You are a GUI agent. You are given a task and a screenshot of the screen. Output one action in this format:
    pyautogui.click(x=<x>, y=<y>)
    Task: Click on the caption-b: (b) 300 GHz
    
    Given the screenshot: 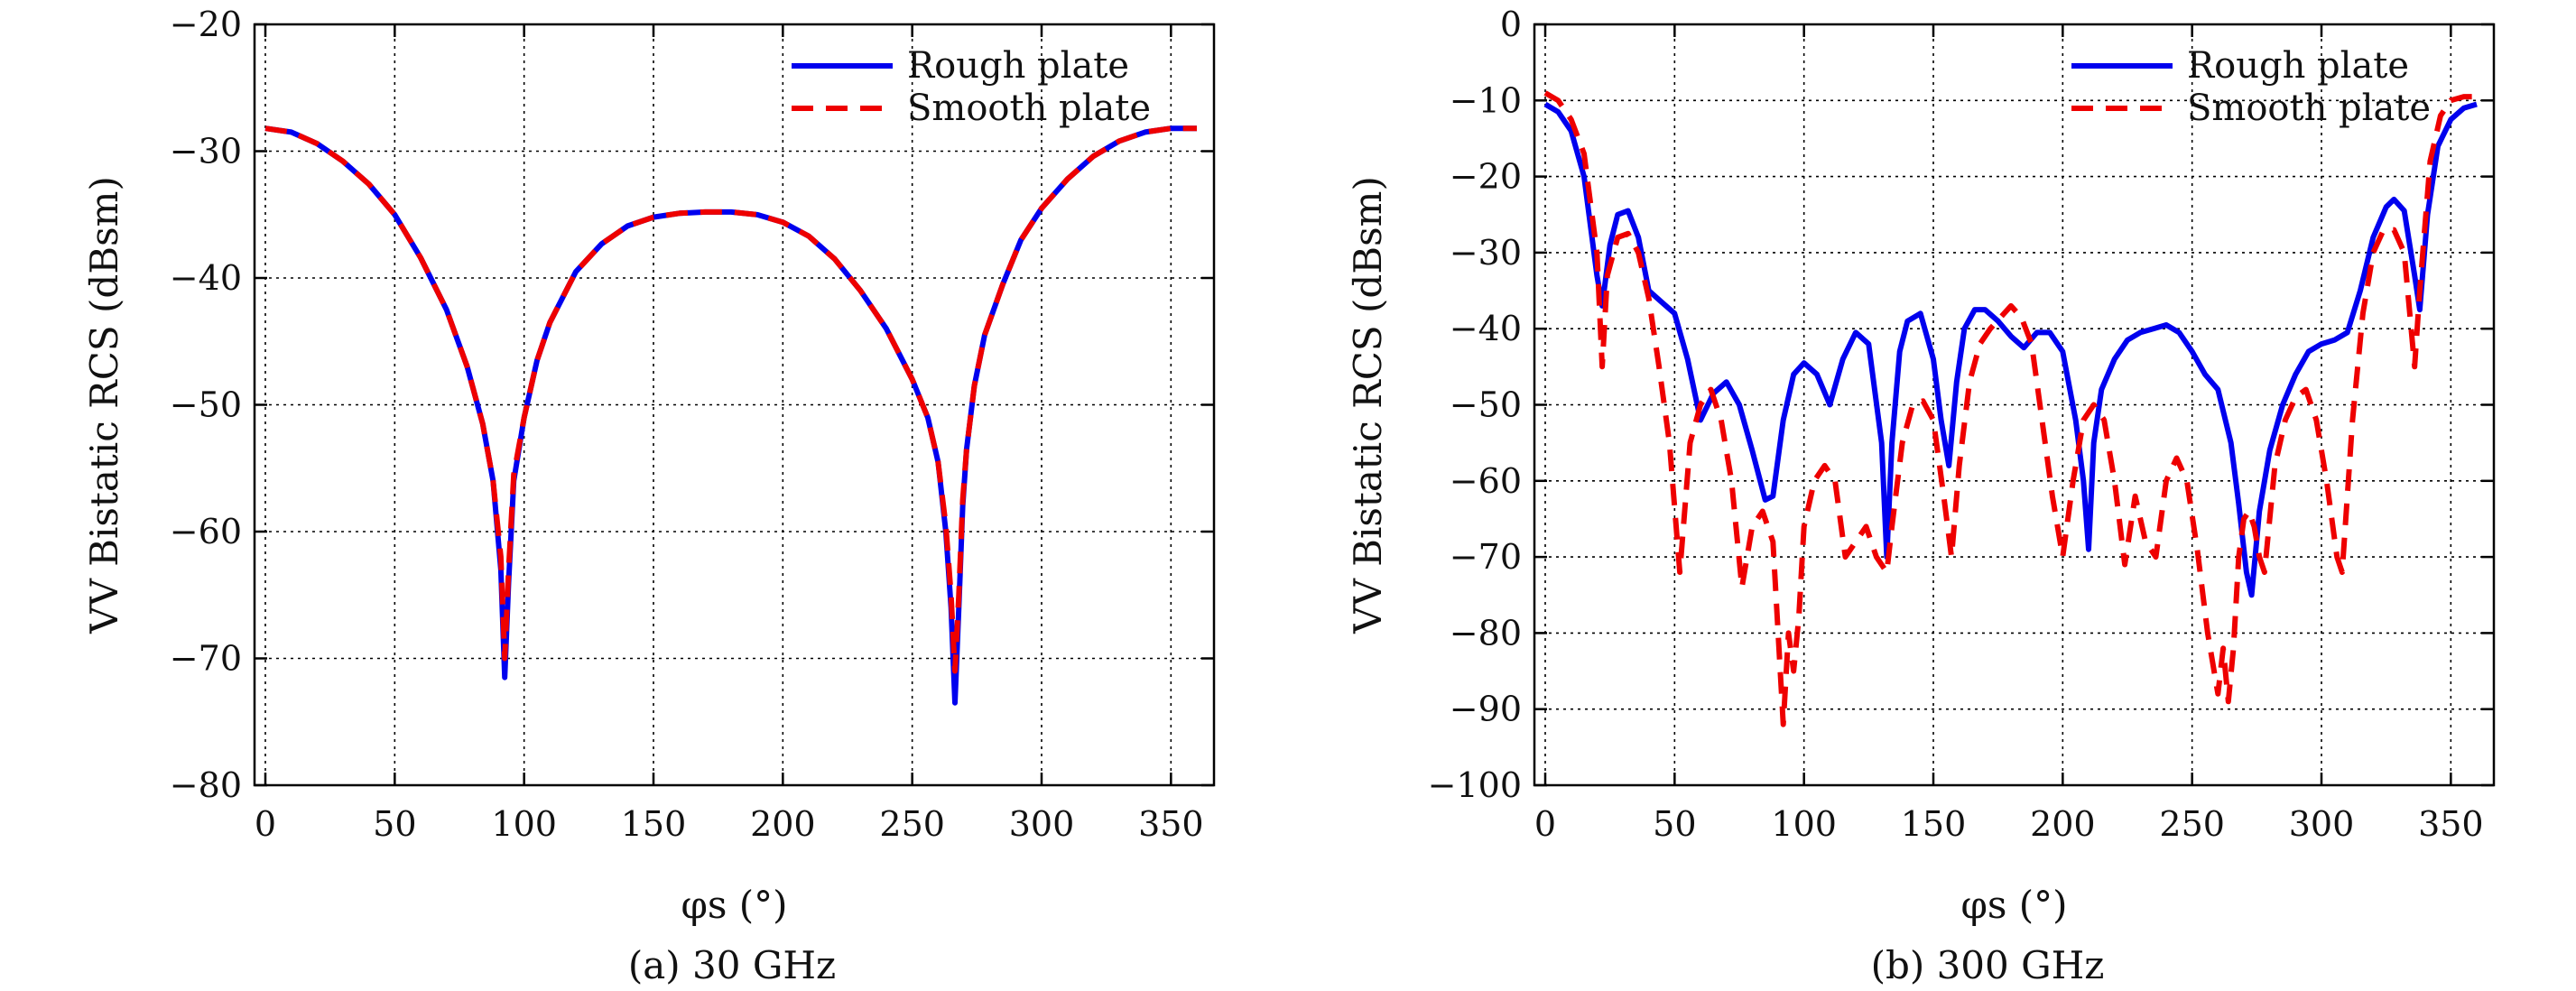 What is the action you would take?
    pyautogui.click(x=1988, y=965)
    